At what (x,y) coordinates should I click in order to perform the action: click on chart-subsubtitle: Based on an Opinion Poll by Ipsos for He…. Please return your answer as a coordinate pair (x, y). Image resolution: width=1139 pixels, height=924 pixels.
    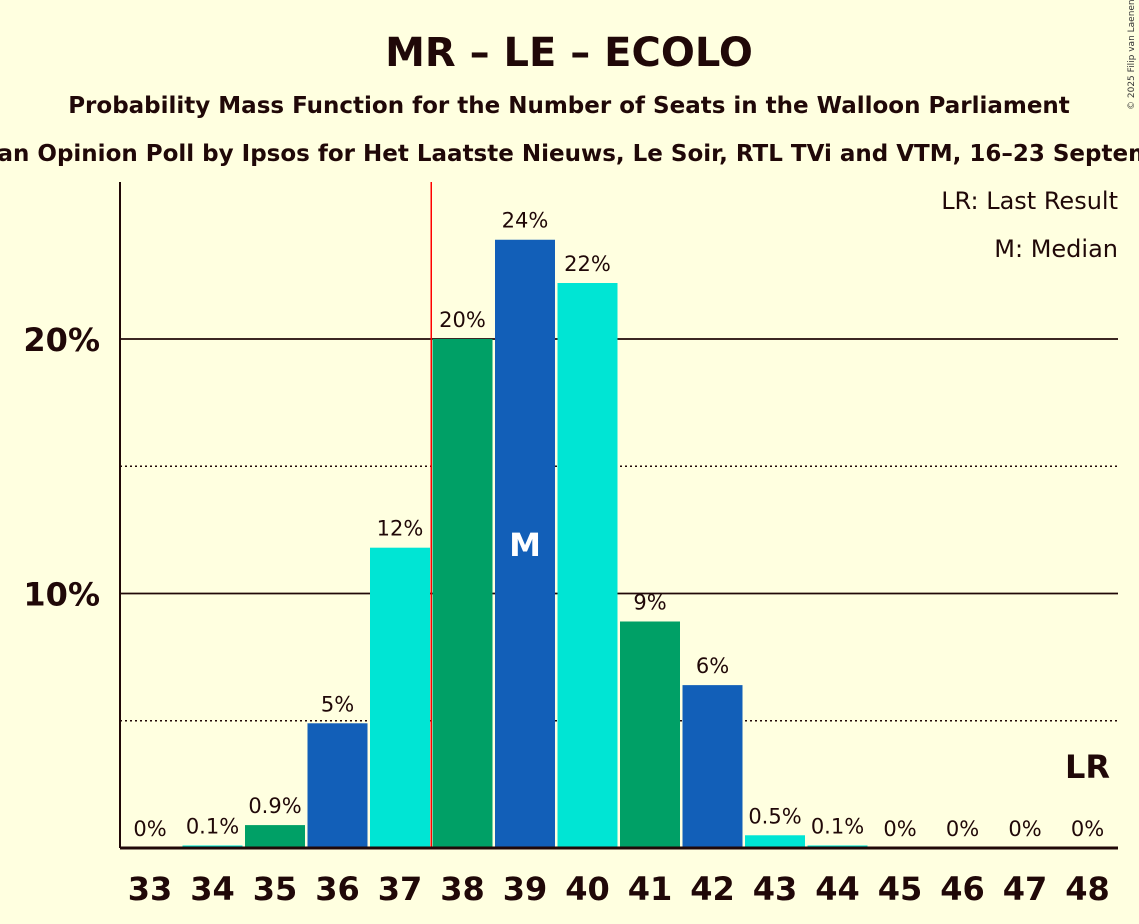
    Looking at the image, I should click on (569, 154).